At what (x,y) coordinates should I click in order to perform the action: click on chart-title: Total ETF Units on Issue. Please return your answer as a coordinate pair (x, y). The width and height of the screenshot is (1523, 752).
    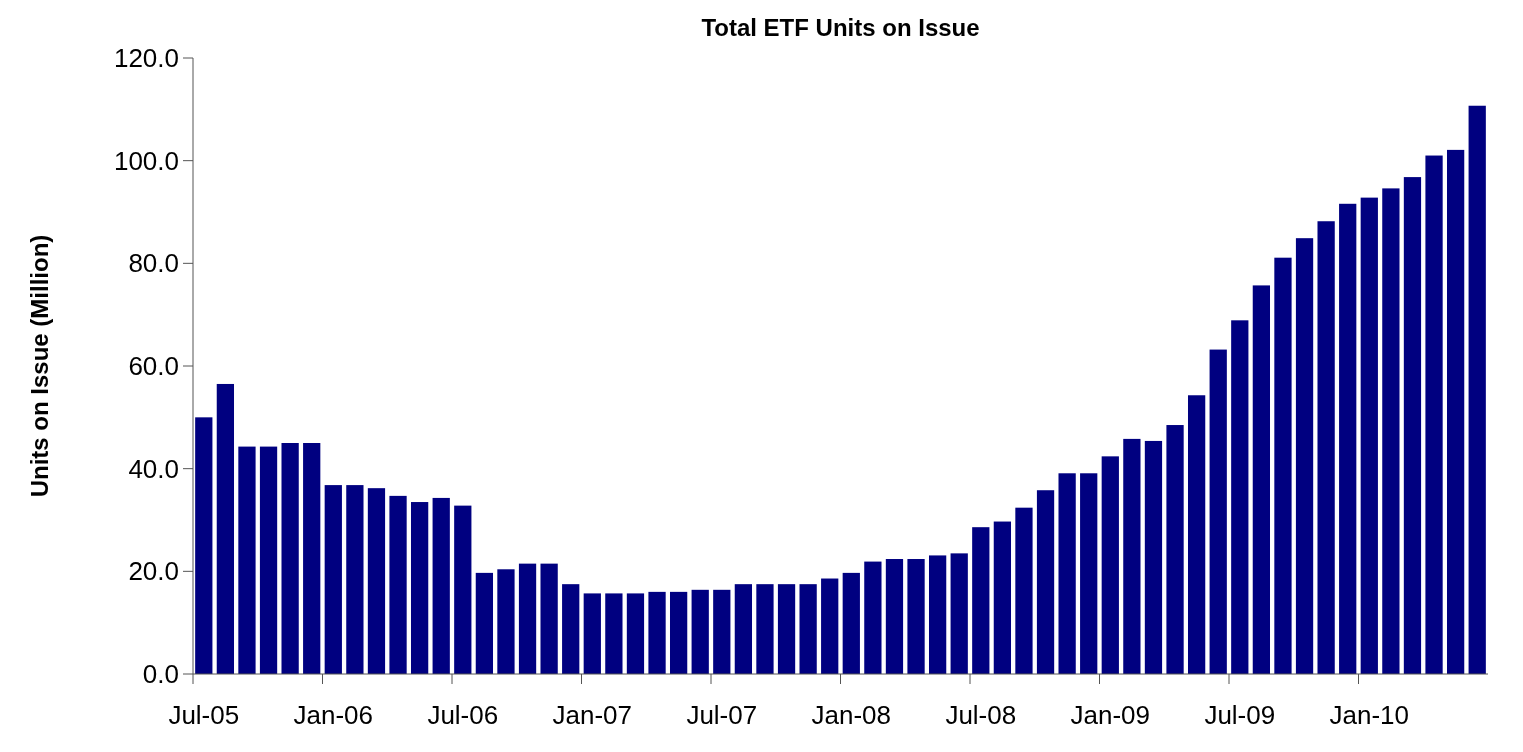
    Looking at the image, I should click on (840, 27).